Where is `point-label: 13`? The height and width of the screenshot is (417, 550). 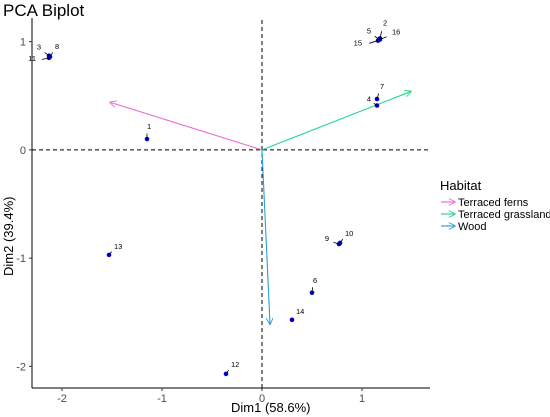 point-label: 13 is located at coordinates (118, 246).